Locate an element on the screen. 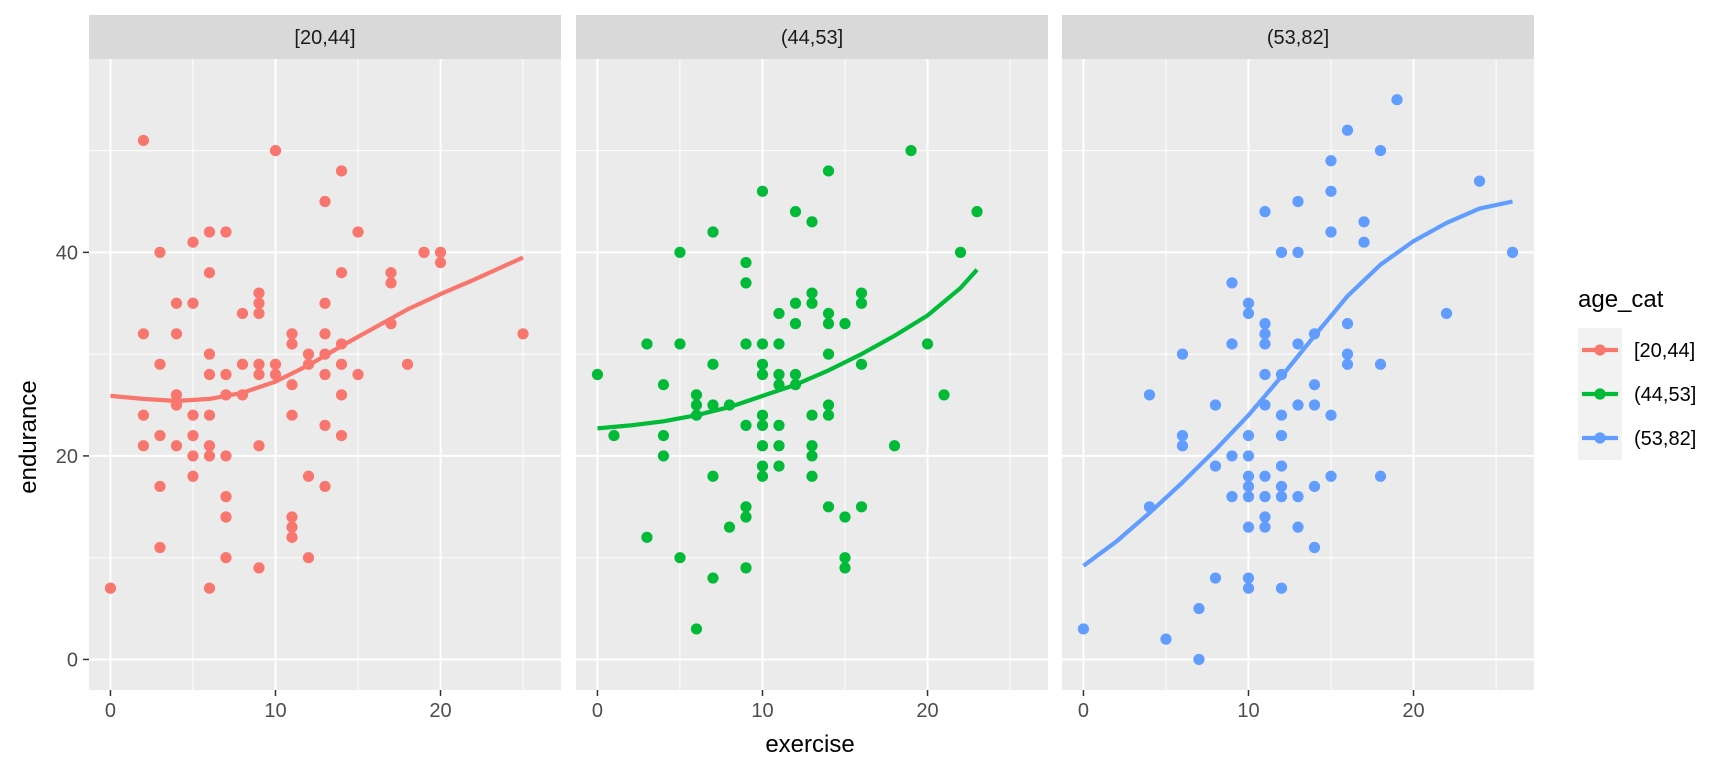 This screenshot has height=773, width=1728. legend-title: age_cat is located at coordinates (1621, 299).